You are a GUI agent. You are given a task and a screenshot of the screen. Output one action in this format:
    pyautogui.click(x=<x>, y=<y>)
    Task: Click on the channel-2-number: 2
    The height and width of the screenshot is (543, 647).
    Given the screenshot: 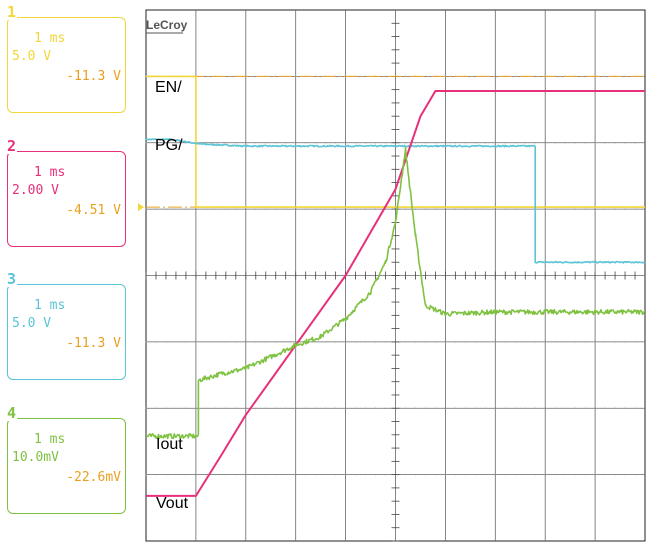 What is the action you would take?
    pyautogui.click(x=12, y=146)
    